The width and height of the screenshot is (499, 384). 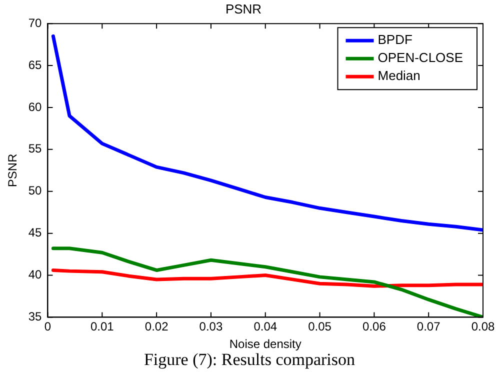 I want to click on x-tick-label: 0.05, so click(x=320, y=327).